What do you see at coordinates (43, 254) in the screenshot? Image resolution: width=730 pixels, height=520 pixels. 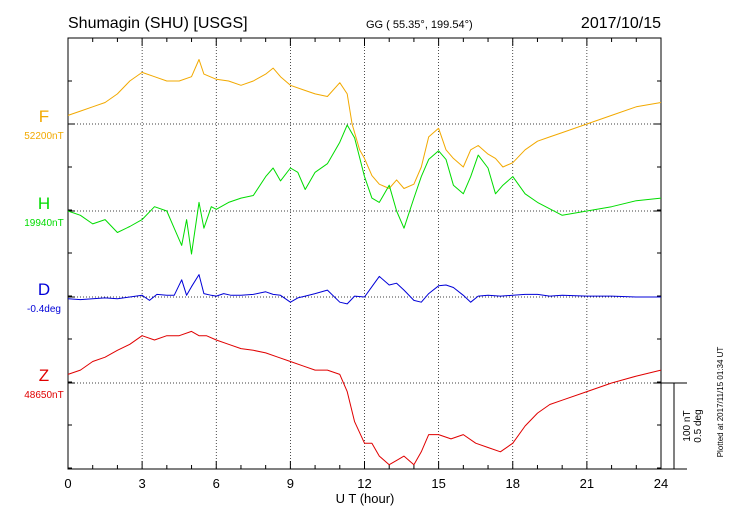 I see `component-labels: F 52200nT H 19940nT D -0.4deg Z 48650nT` at bounding box center [43, 254].